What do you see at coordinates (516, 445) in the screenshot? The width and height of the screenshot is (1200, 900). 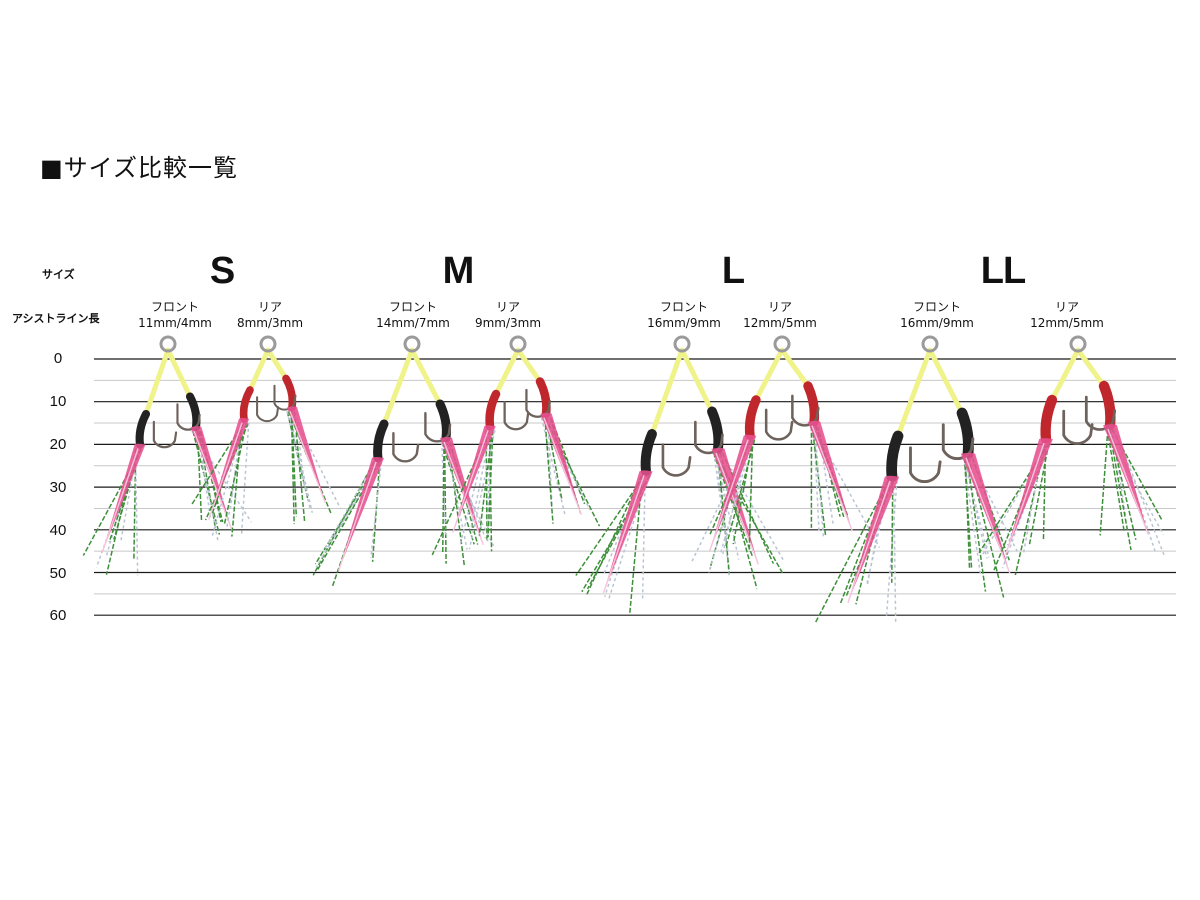 I see `hook-pair-m-rear` at bounding box center [516, 445].